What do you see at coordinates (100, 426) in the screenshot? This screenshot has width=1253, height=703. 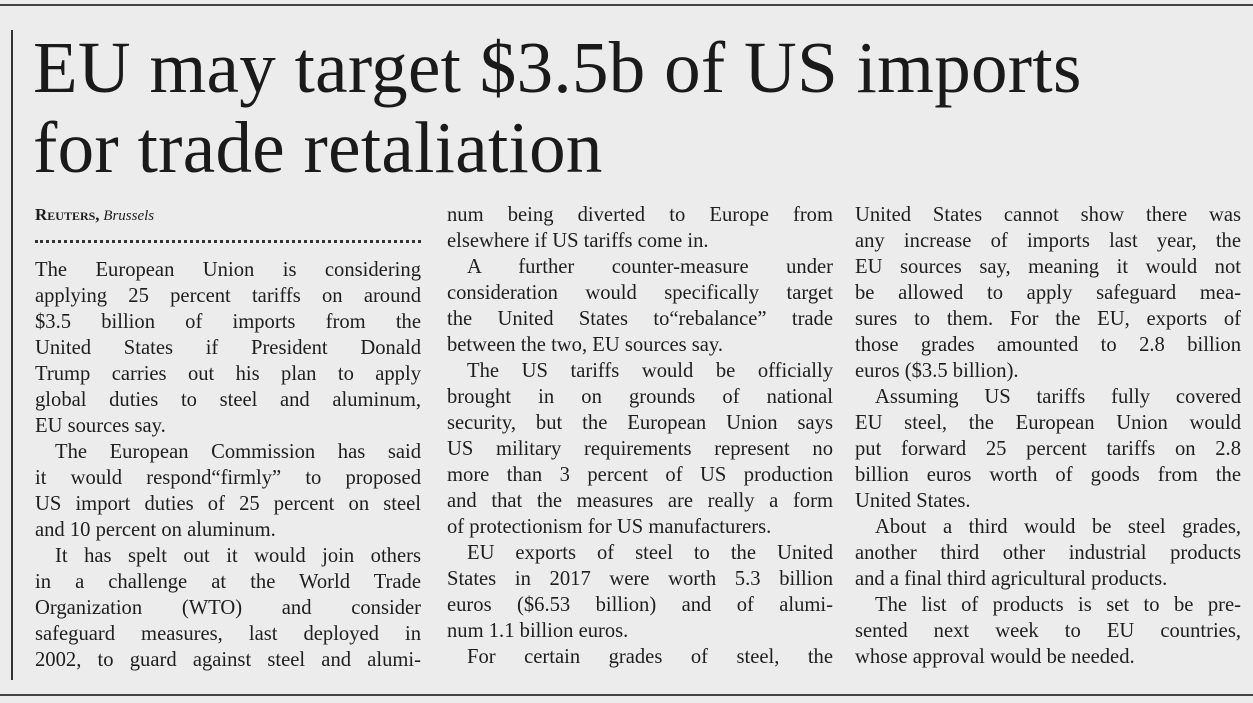 I see `text-line: EU sources say.` at bounding box center [100, 426].